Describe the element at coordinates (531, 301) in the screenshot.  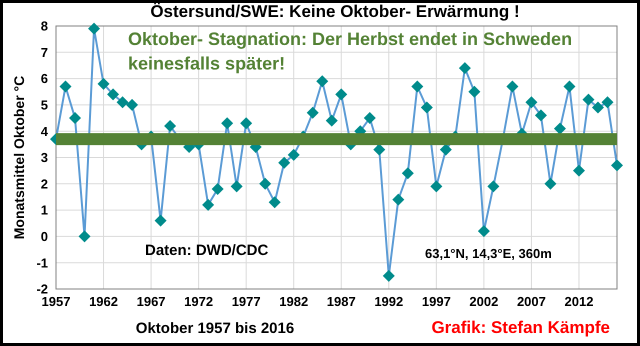
I see `x-tick-label: 2007` at that location.